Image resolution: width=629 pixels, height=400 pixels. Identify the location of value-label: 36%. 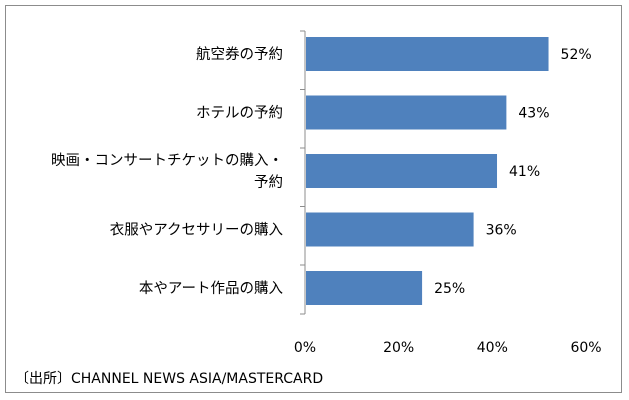
(501, 231).